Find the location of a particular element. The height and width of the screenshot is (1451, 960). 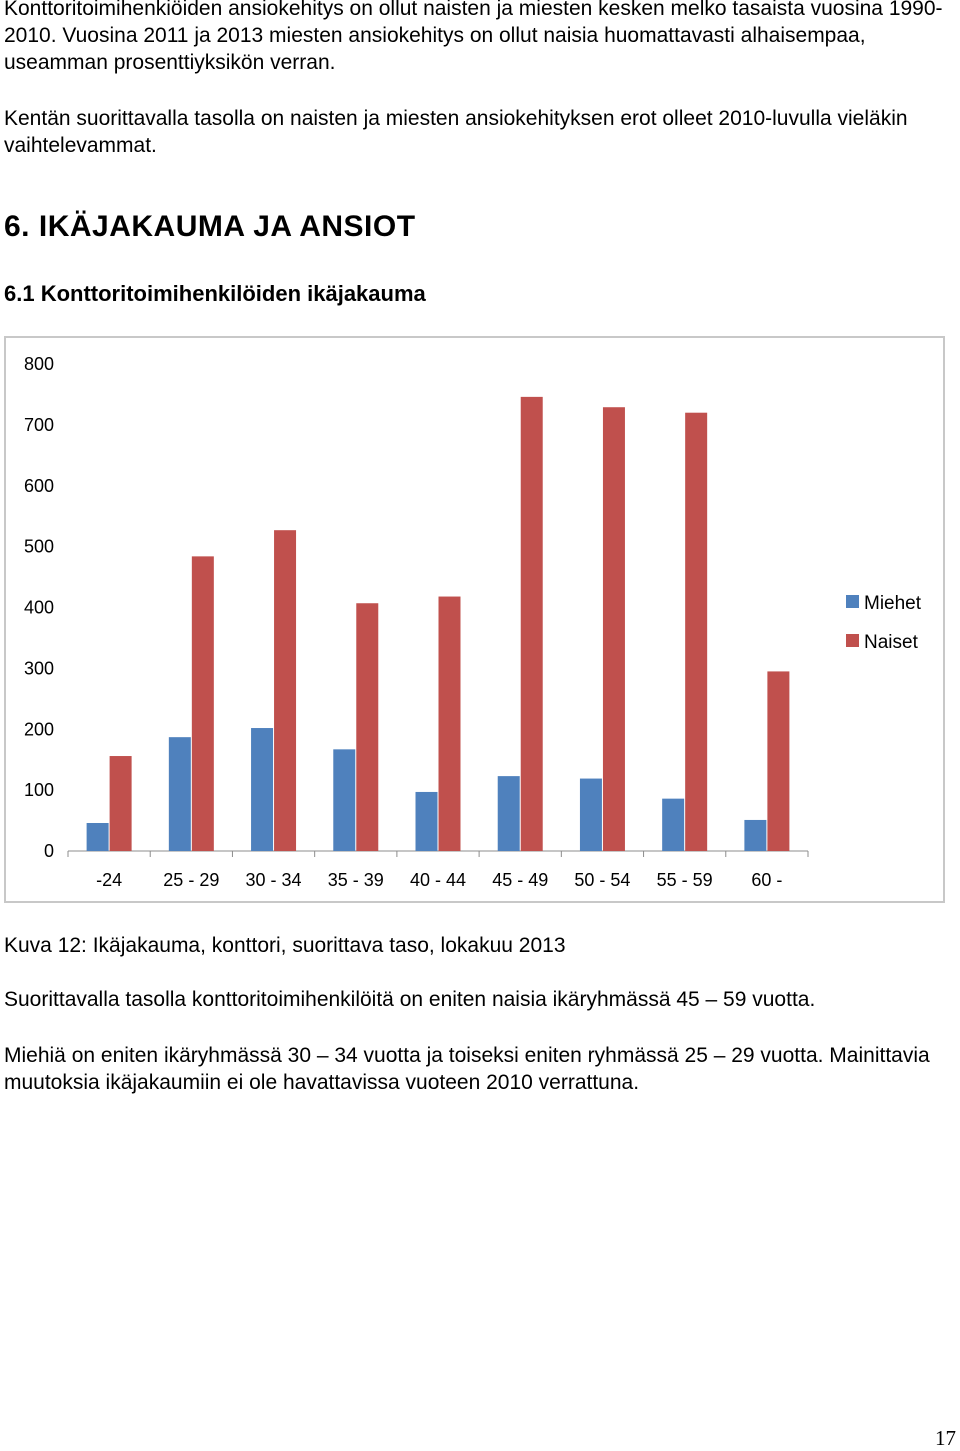

y-tick-label: 100 is located at coordinates (39, 790).